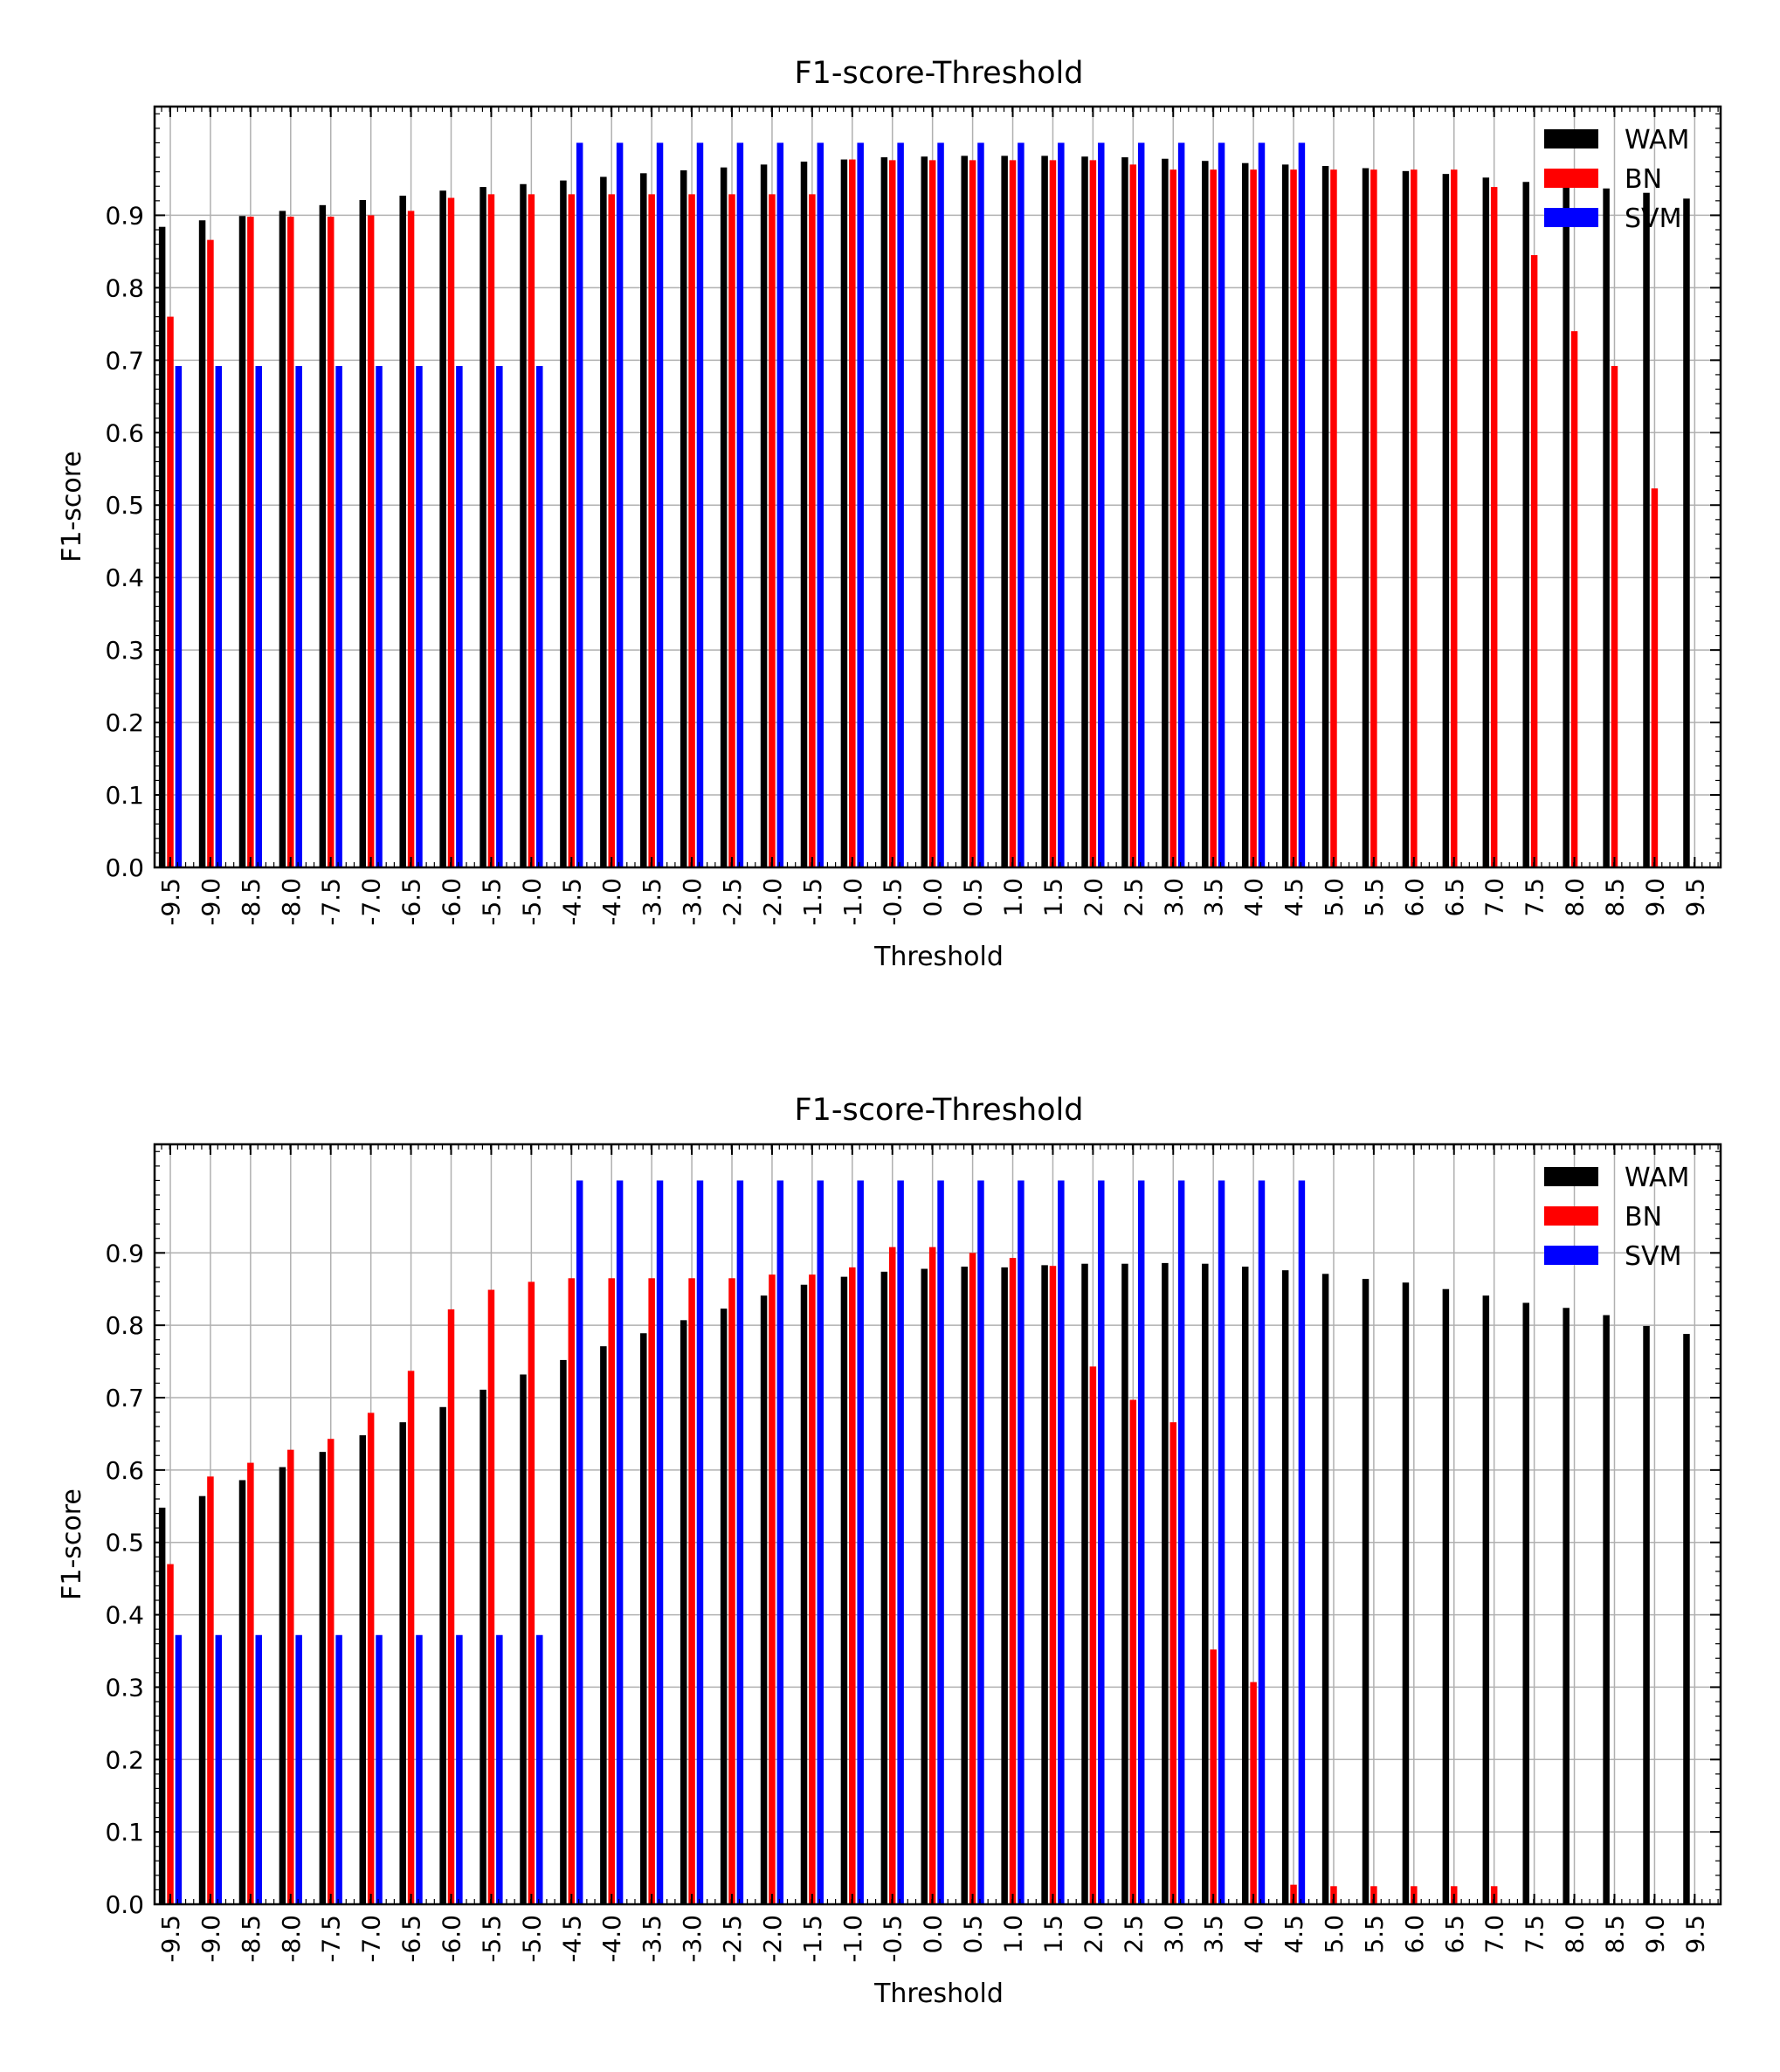 The height and width of the screenshot is (2072, 1780). What do you see at coordinates (1616, 1217) in the screenshot?
I see `legend: WAM BN SVM` at bounding box center [1616, 1217].